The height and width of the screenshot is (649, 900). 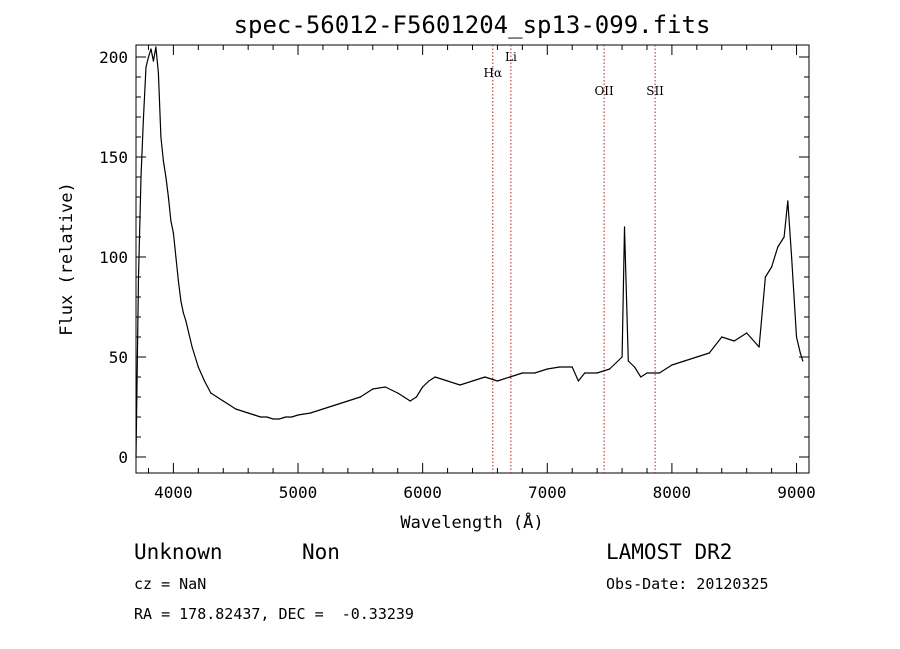 What do you see at coordinates (687, 584) in the screenshot?
I see `obs-date-text: Obs-Date: 20120325` at bounding box center [687, 584].